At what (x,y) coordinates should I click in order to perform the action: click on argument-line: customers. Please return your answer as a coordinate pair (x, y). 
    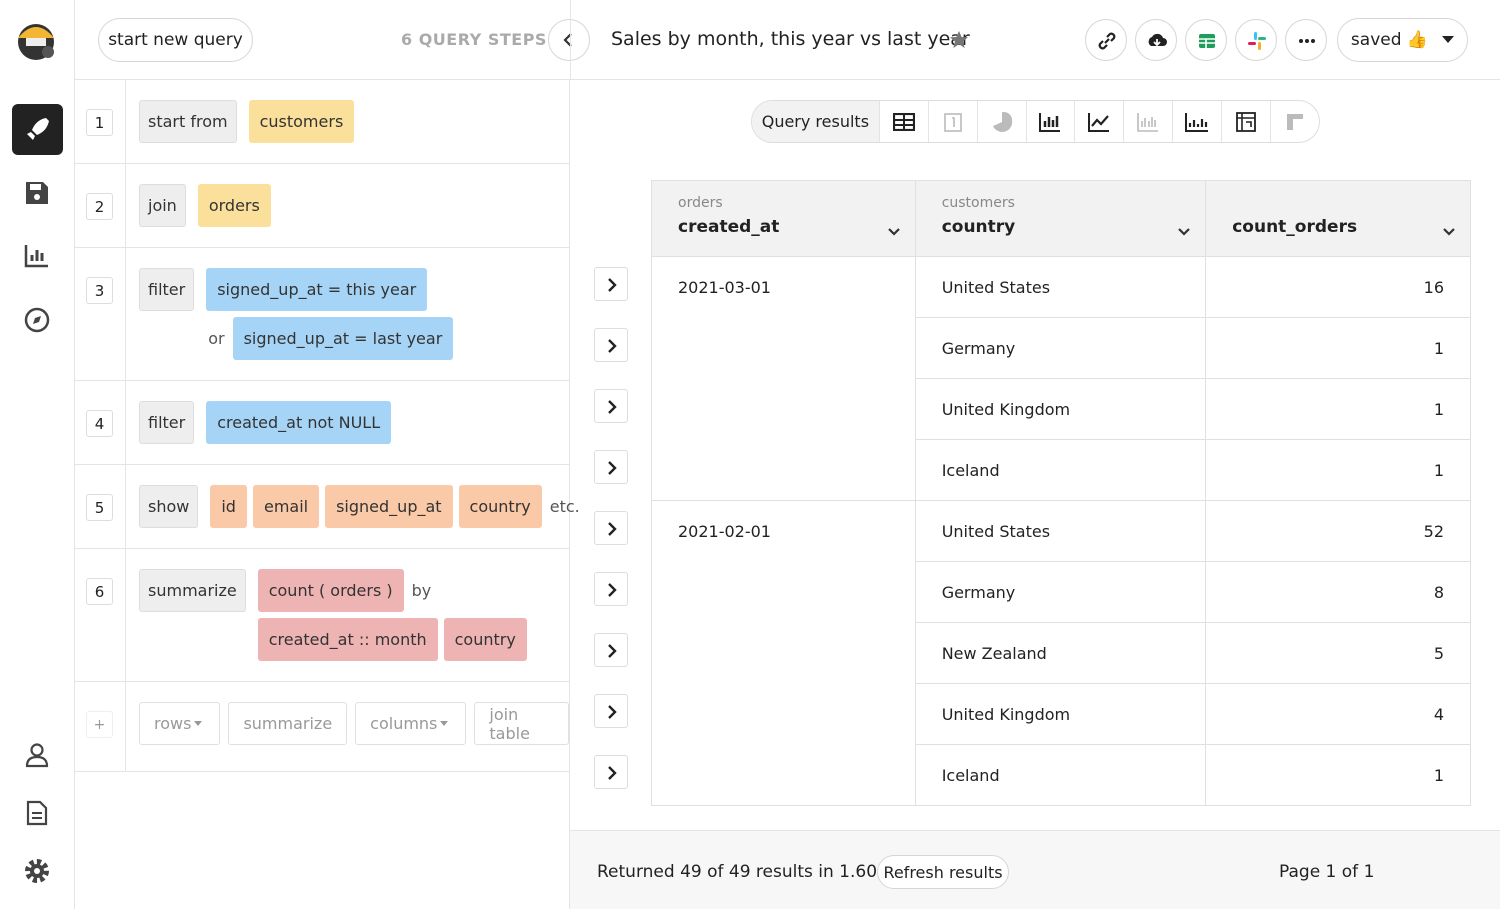
    Looking at the image, I should click on (301, 121).